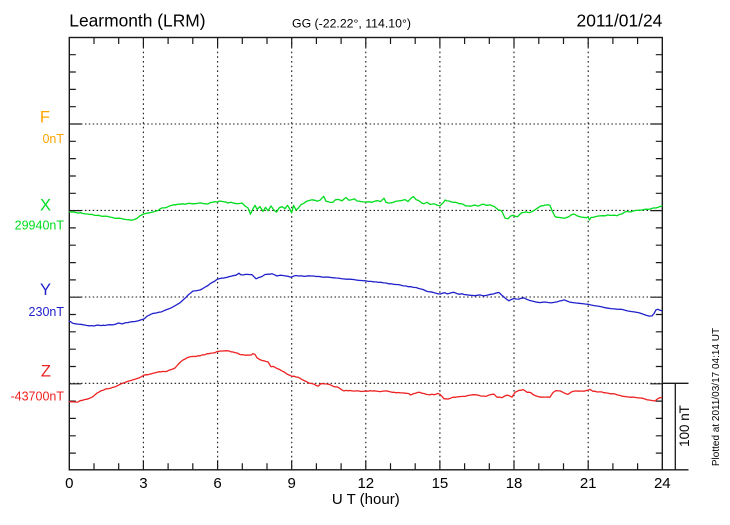 Image resolution: width=730 pixels, height=525 pixels. What do you see at coordinates (45, 290) in the screenshot?
I see `svg-text: Y` at bounding box center [45, 290].